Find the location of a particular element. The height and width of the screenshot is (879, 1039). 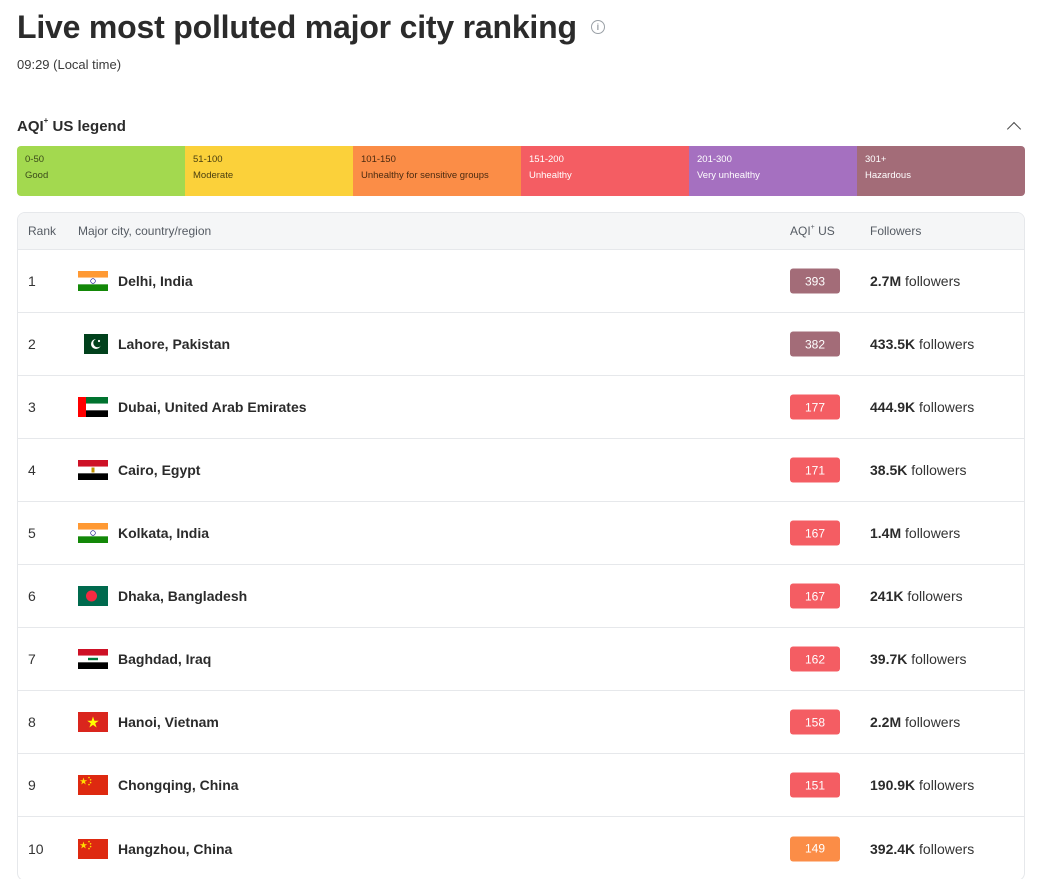

followers-count: 38.5K followers is located at coordinates (918, 470).